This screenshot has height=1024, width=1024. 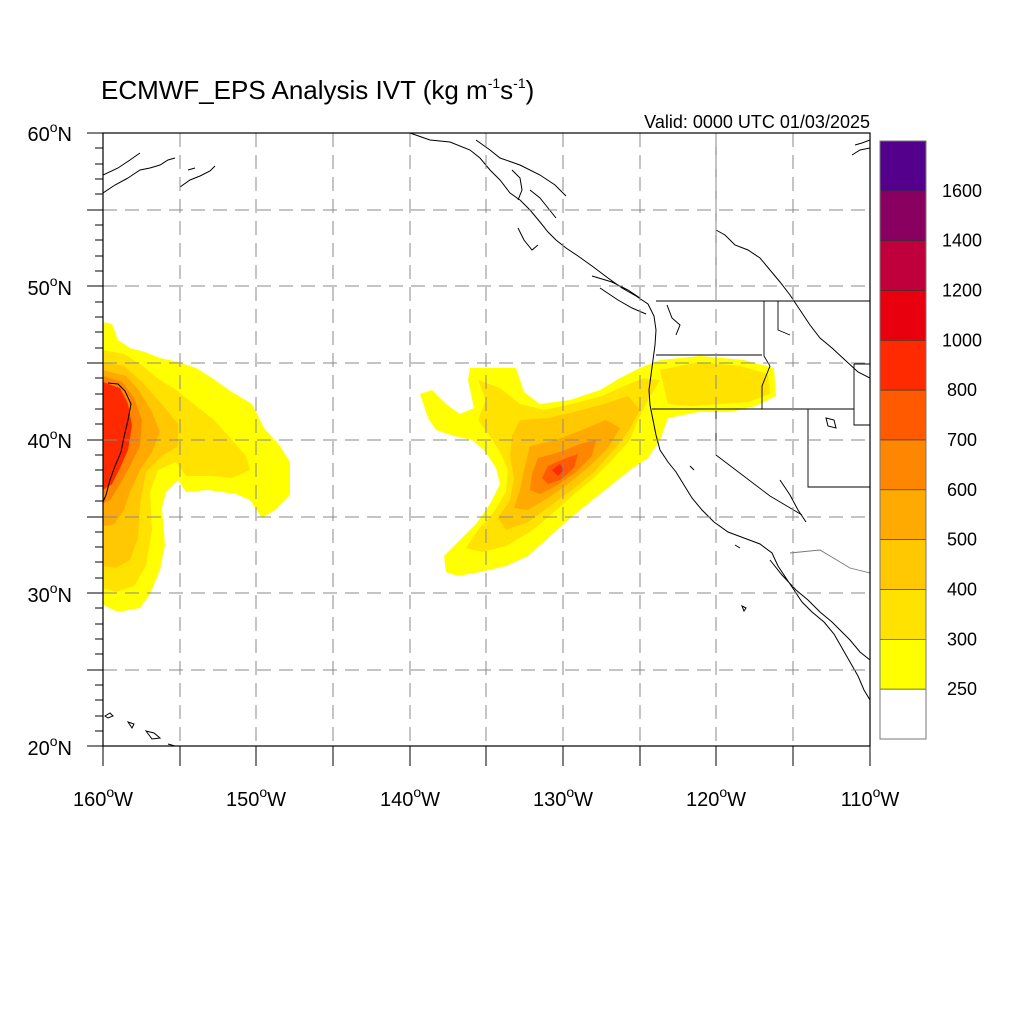 I want to click on colorbar-outline, so click(x=903, y=440).